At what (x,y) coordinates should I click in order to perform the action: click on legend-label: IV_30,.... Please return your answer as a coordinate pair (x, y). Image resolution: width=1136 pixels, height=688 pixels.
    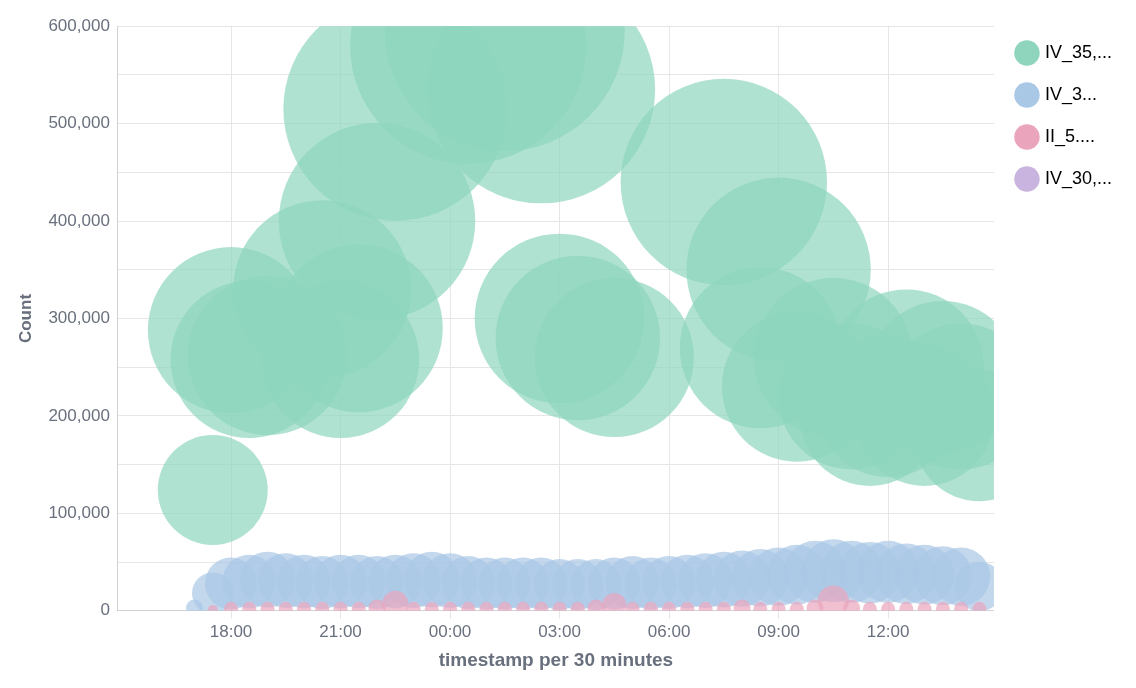
    Looking at the image, I should click on (1078, 178).